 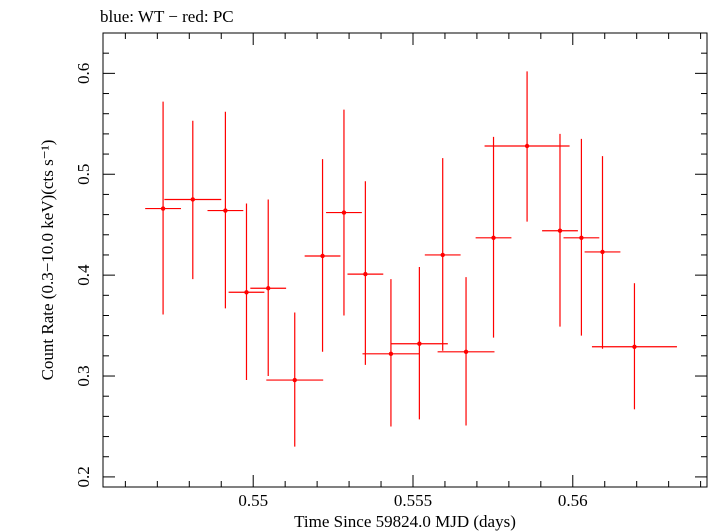 I want to click on y-tick-label: 0.6, so click(x=83, y=73).